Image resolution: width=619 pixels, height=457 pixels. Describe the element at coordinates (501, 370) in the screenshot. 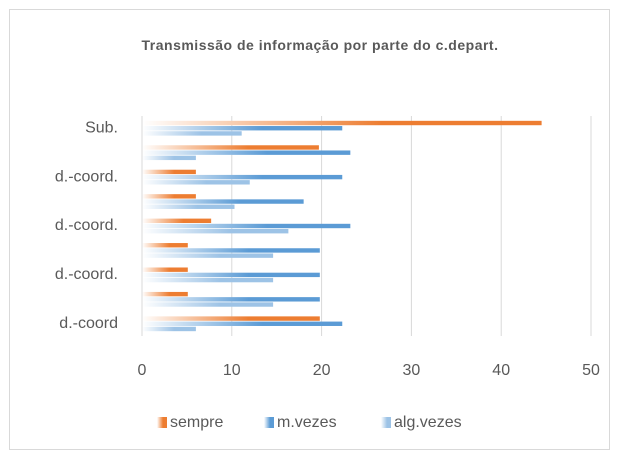

I see `x-tick-label: 40` at that location.